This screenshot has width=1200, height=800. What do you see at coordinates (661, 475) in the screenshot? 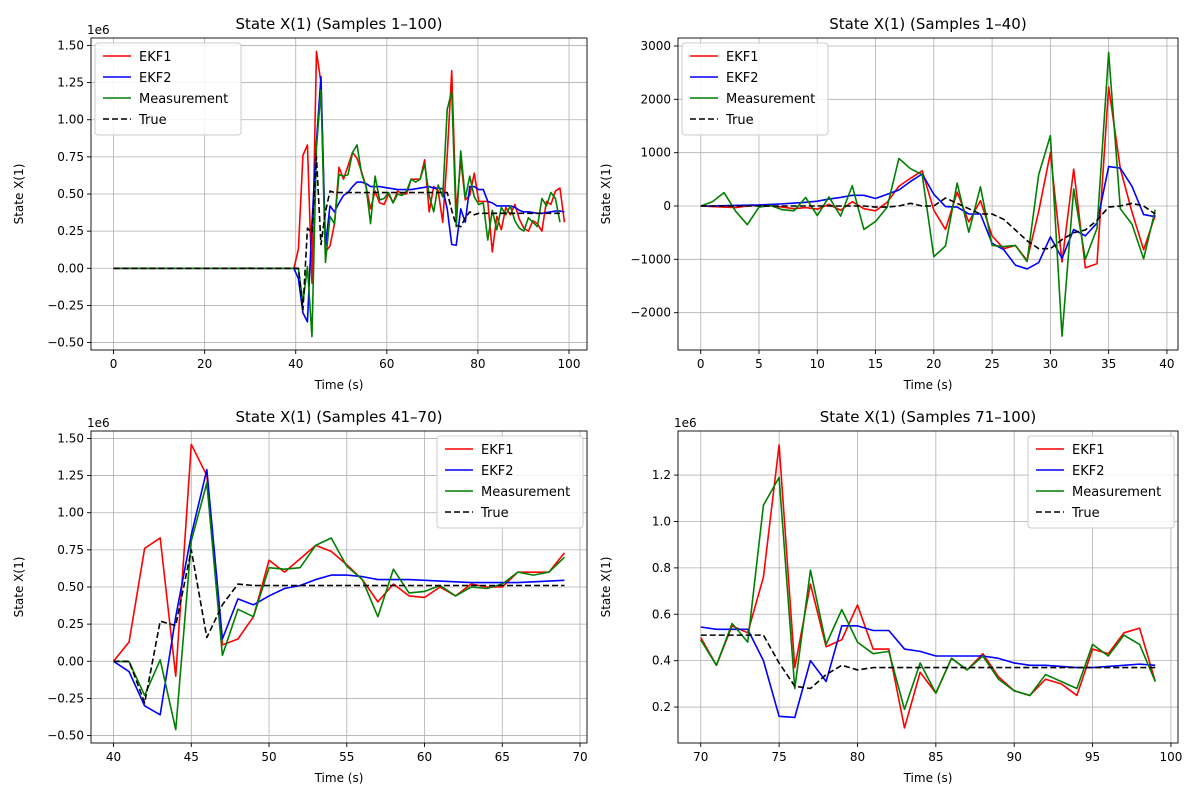
I see `y-tick-label: 1.2` at bounding box center [661, 475].